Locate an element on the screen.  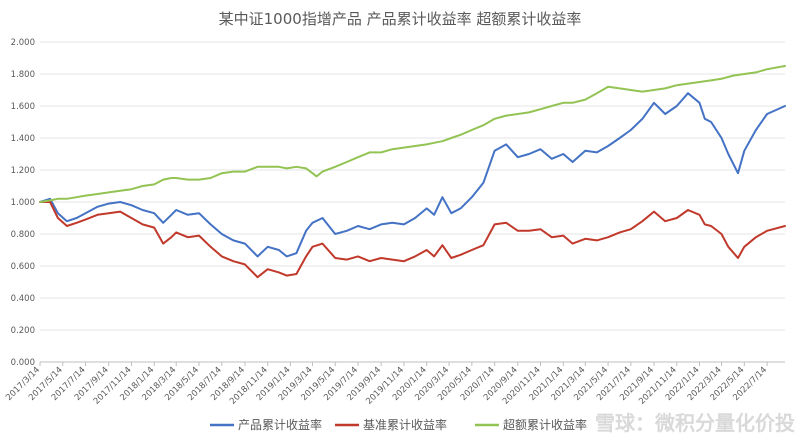
y-tick-label: 1.000 is located at coordinates (23, 203).